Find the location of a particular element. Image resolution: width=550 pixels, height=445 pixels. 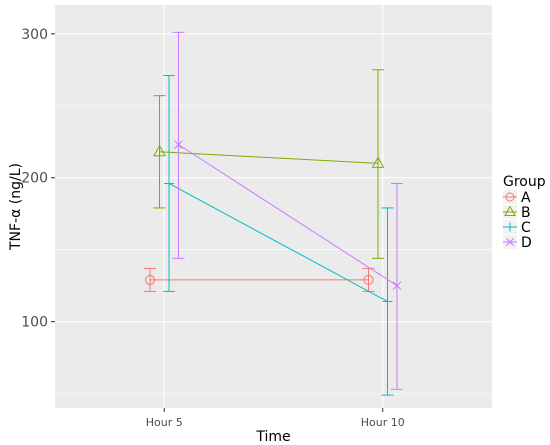

y-tick-label: 200 is located at coordinates (34, 179).